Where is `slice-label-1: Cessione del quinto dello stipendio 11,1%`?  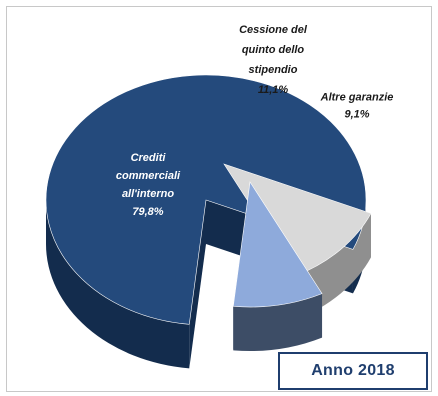 slice-label-1: Cessione del quinto dello stipendio 11,1% is located at coordinates (273, 60).